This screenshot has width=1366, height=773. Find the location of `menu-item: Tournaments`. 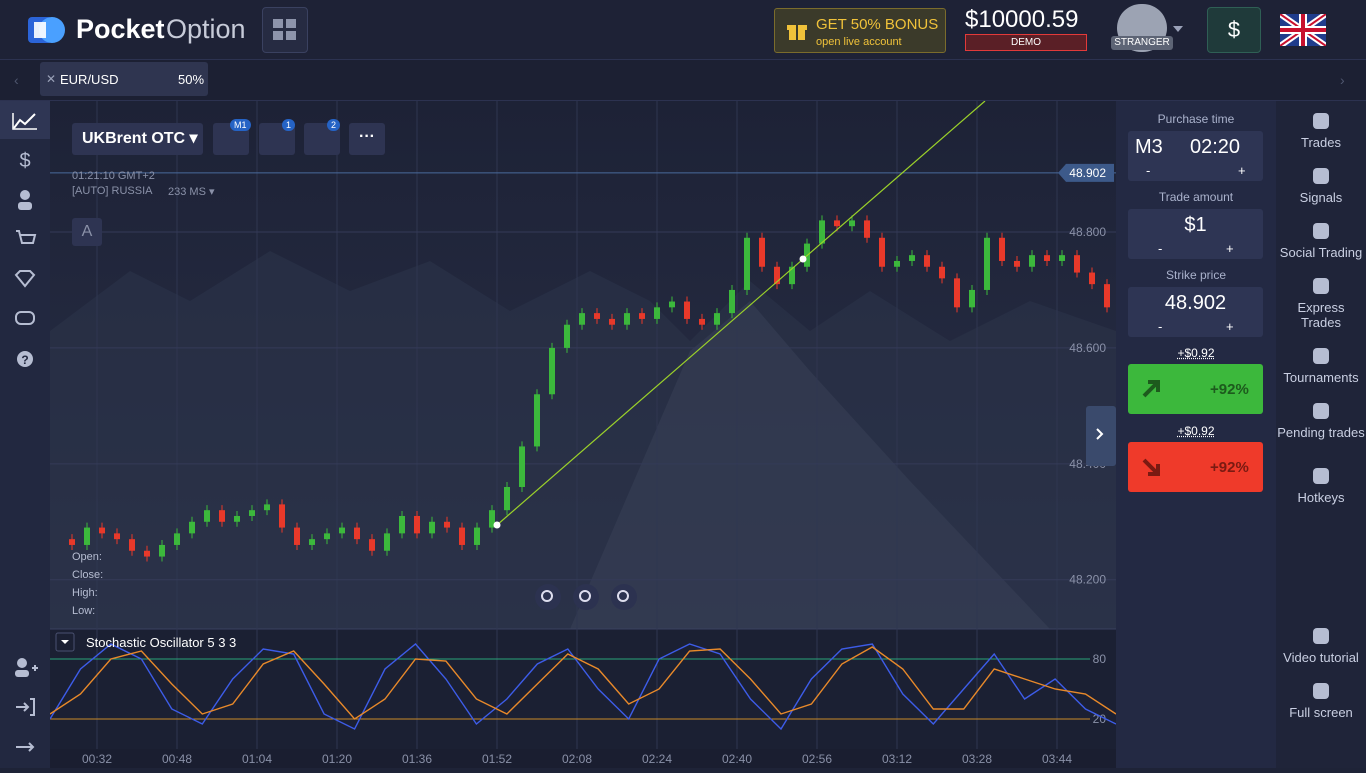

menu-item: Tournaments is located at coordinates (1321, 364).